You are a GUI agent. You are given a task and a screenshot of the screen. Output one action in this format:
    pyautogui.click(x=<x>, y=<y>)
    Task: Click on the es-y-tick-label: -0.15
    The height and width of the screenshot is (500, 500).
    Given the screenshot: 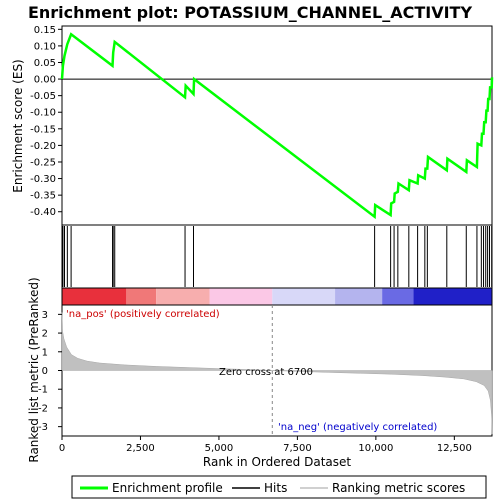 What is the action you would take?
    pyautogui.click(x=43, y=129)
    